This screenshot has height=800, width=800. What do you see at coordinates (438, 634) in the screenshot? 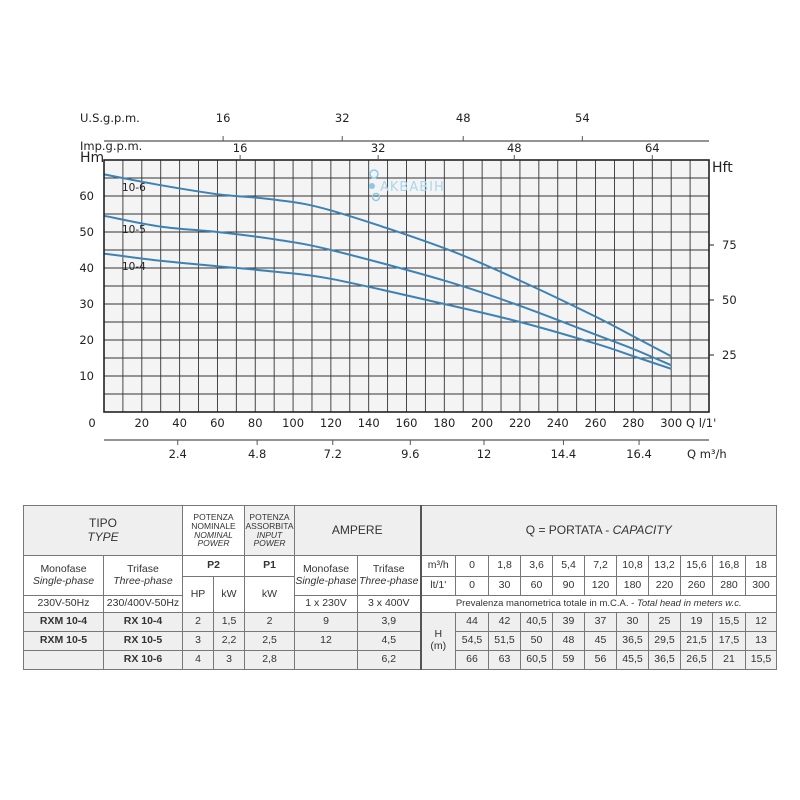
I see `h-label: H` at bounding box center [438, 634].